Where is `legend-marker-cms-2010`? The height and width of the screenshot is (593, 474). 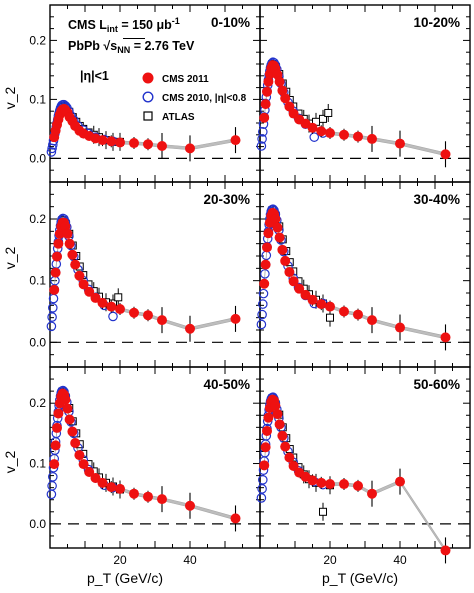 legend-marker-cms-2010 is located at coordinates (148, 97).